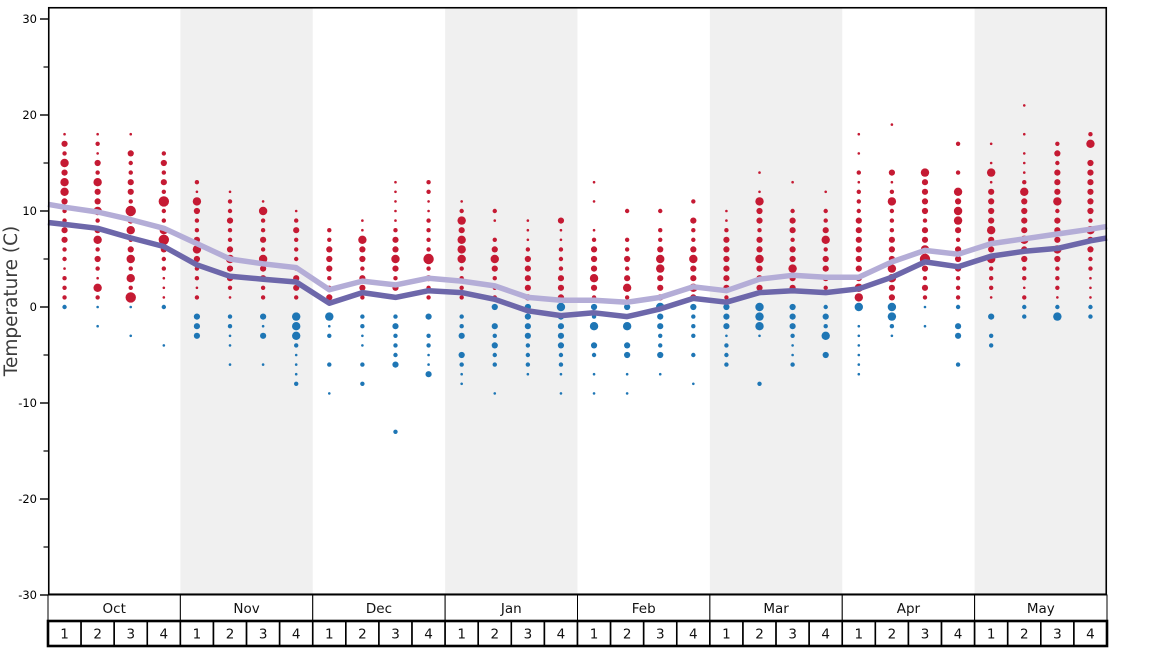  What do you see at coordinates (561, 306) in the screenshot?
I see `dot-column-jan-w4` at bounding box center [561, 306].